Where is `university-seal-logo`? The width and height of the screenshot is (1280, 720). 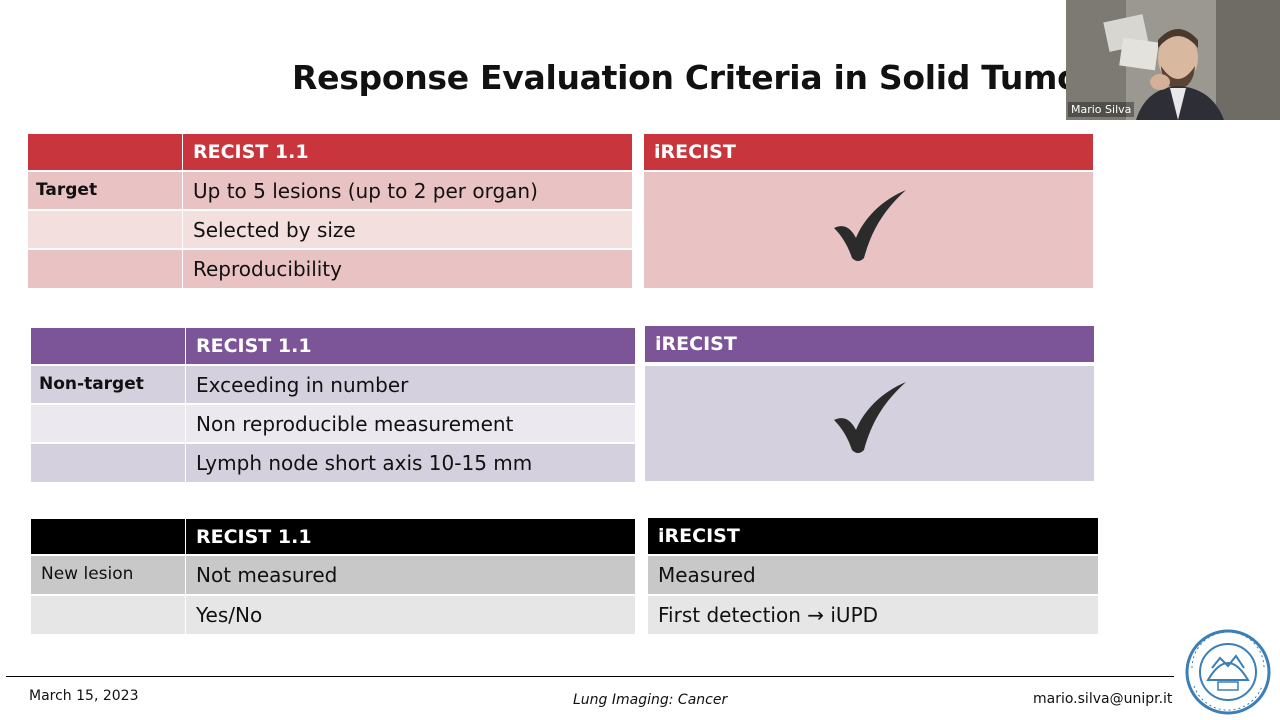
university-seal-logo is located at coordinates (1228, 672).